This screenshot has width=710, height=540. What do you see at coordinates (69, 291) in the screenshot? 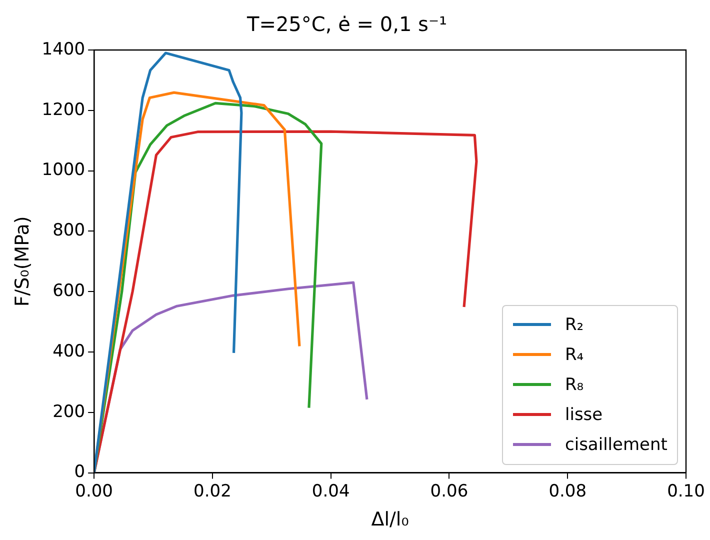
I see `y-tick-label: 600` at bounding box center [69, 291].